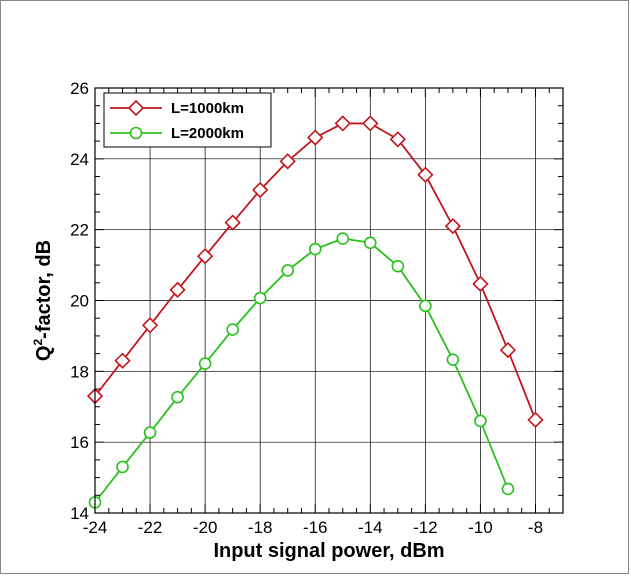  What do you see at coordinates (370, 527) in the screenshot?
I see `x-tick-label: -14` at bounding box center [370, 527].